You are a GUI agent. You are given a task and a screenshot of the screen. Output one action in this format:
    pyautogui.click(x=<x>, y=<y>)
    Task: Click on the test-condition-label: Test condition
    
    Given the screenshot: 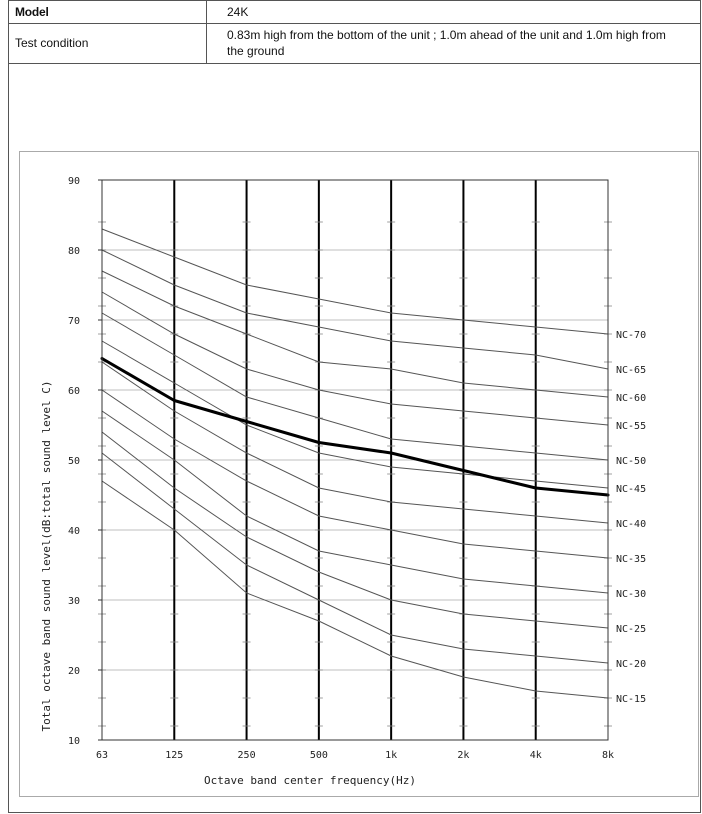 What is the action you would take?
    pyautogui.click(x=52, y=43)
    